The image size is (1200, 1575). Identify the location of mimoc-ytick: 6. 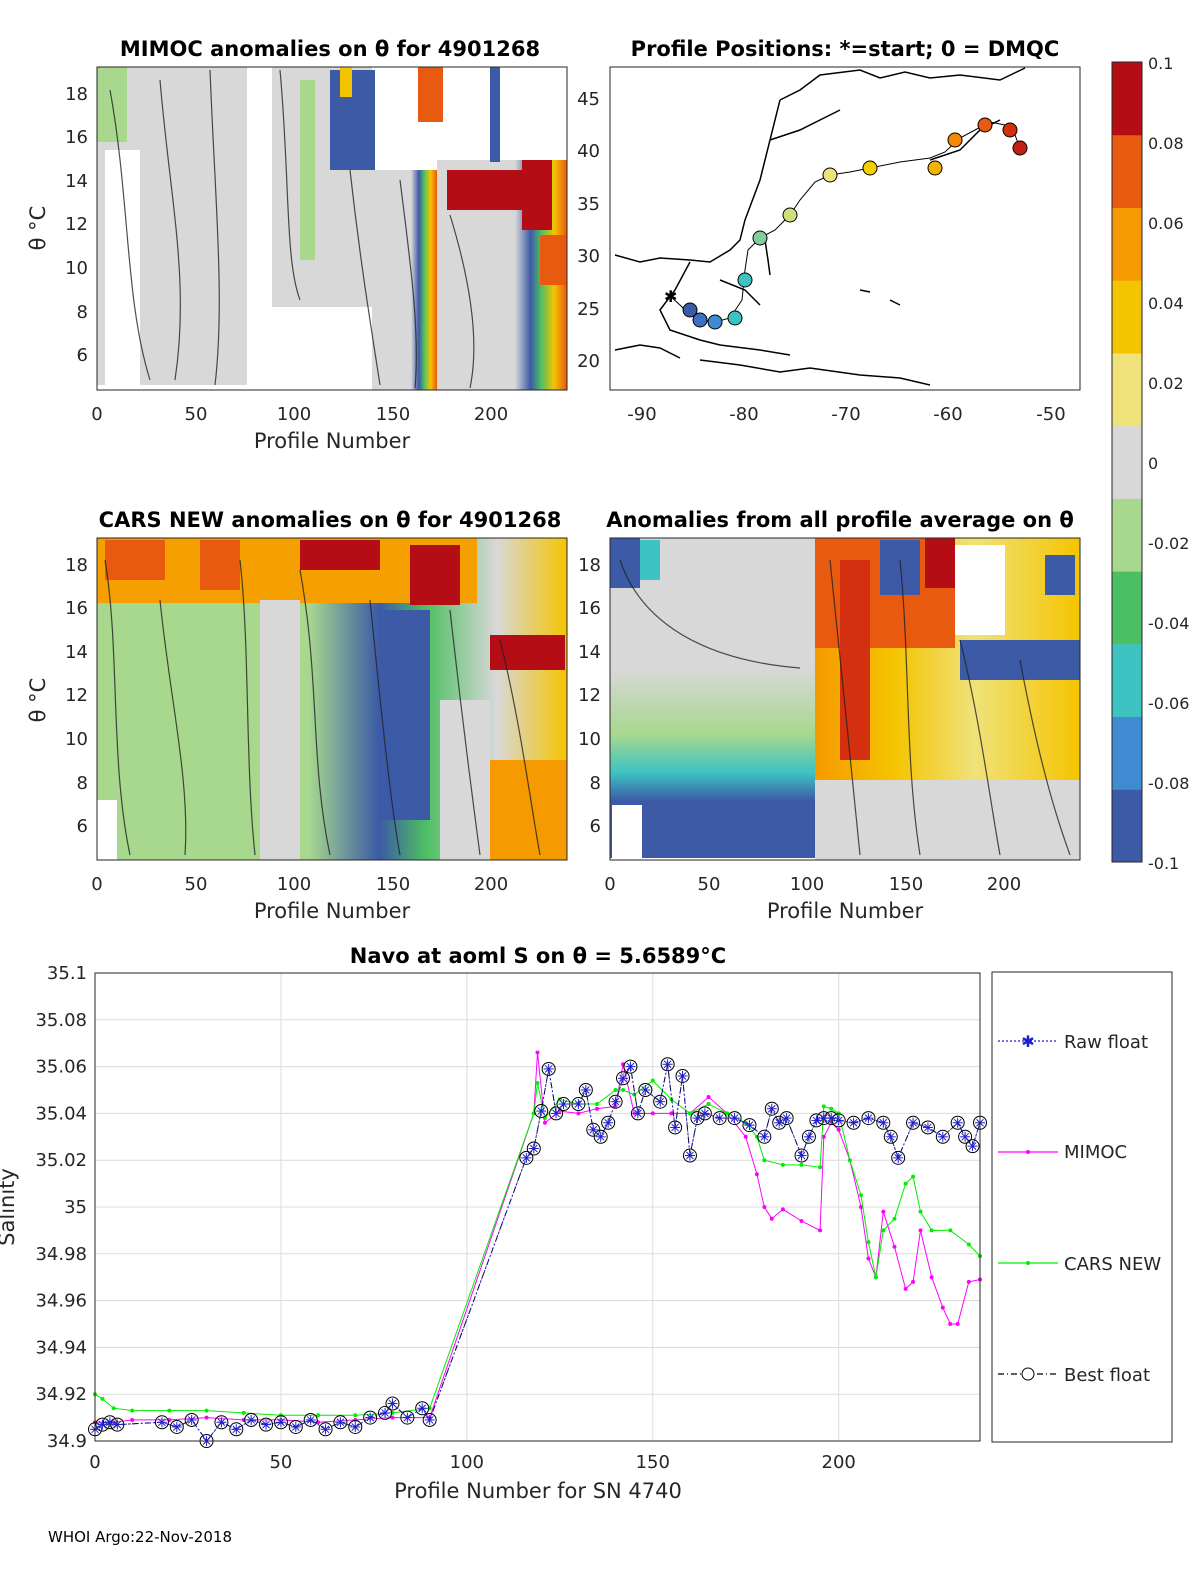
(82, 355).